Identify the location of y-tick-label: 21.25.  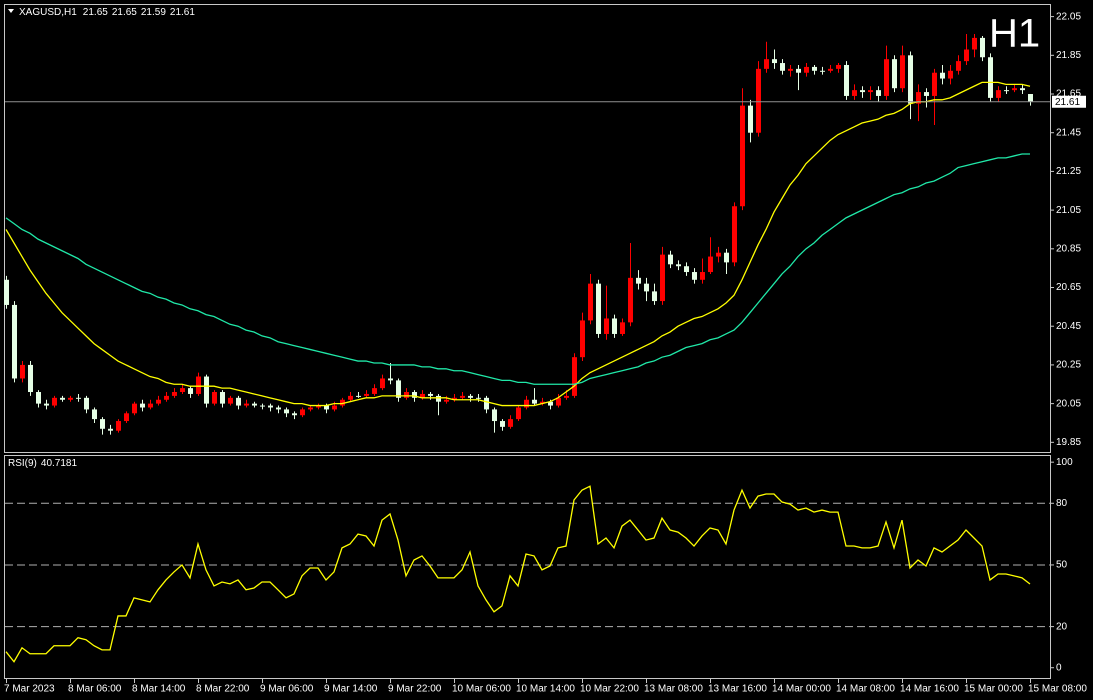
(1068, 171).